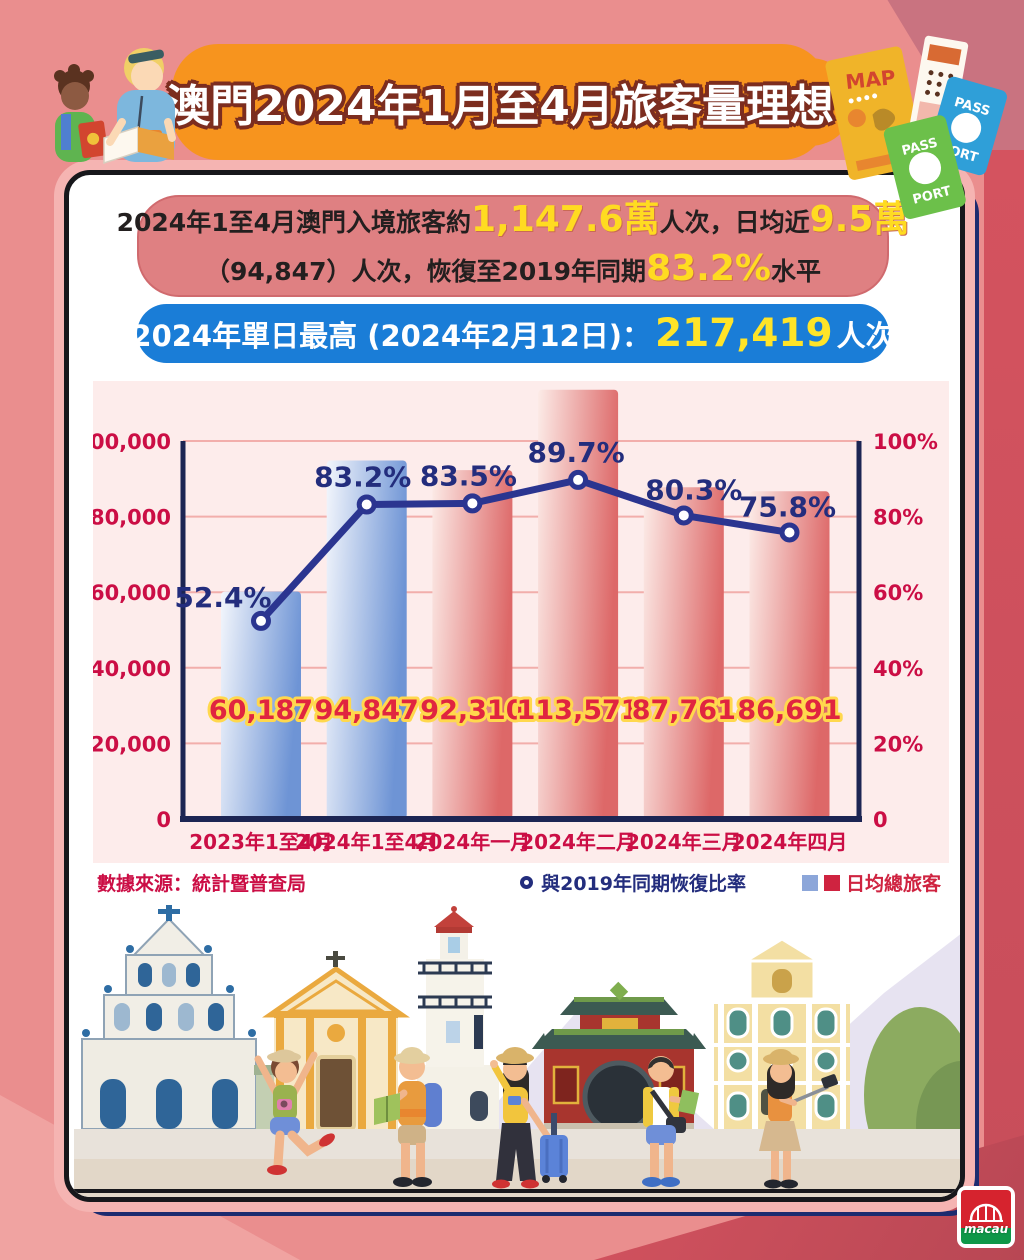 The image size is (1024, 1260). I want to click on logo-facade-icon, so click(986, 1212).